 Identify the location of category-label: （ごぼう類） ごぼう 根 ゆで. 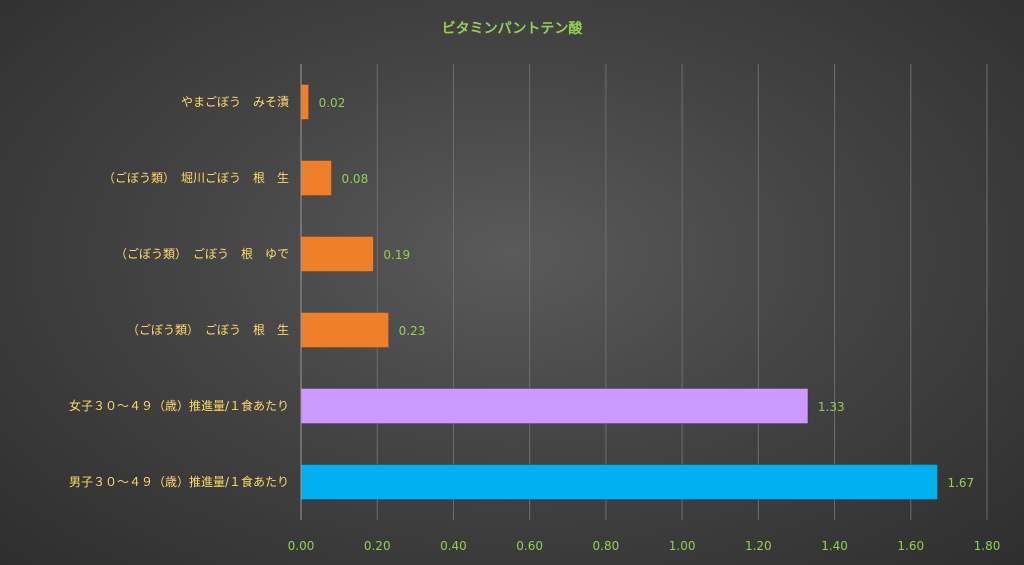
(202, 253).